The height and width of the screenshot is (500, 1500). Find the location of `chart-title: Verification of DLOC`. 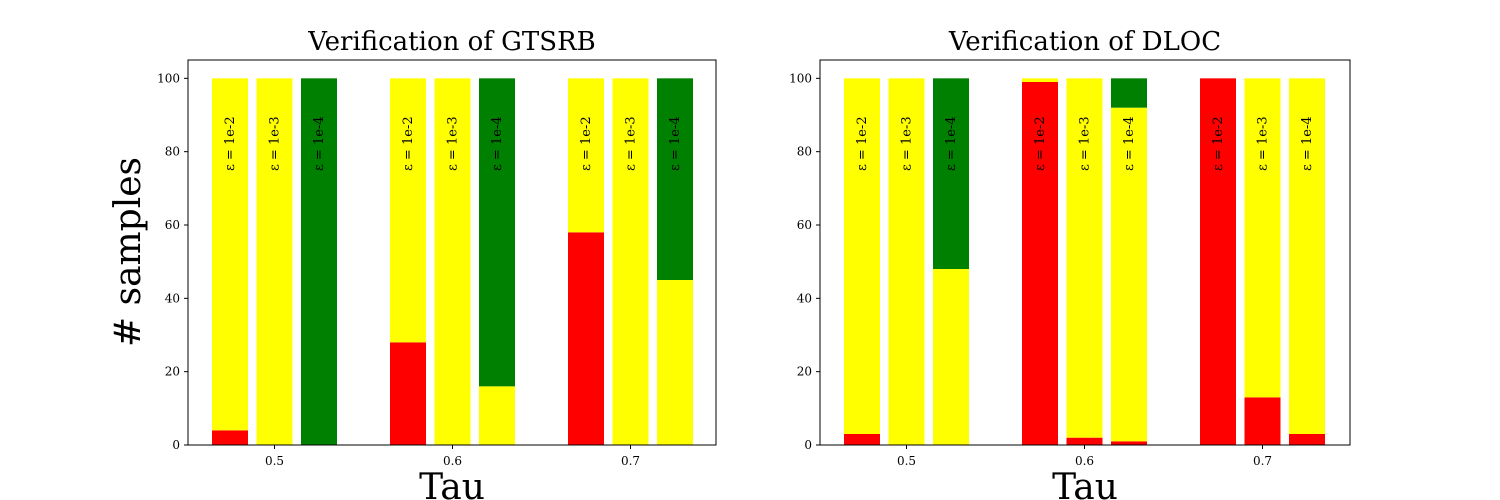

chart-title: Verification of DLOC is located at coordinates (1084, 42).